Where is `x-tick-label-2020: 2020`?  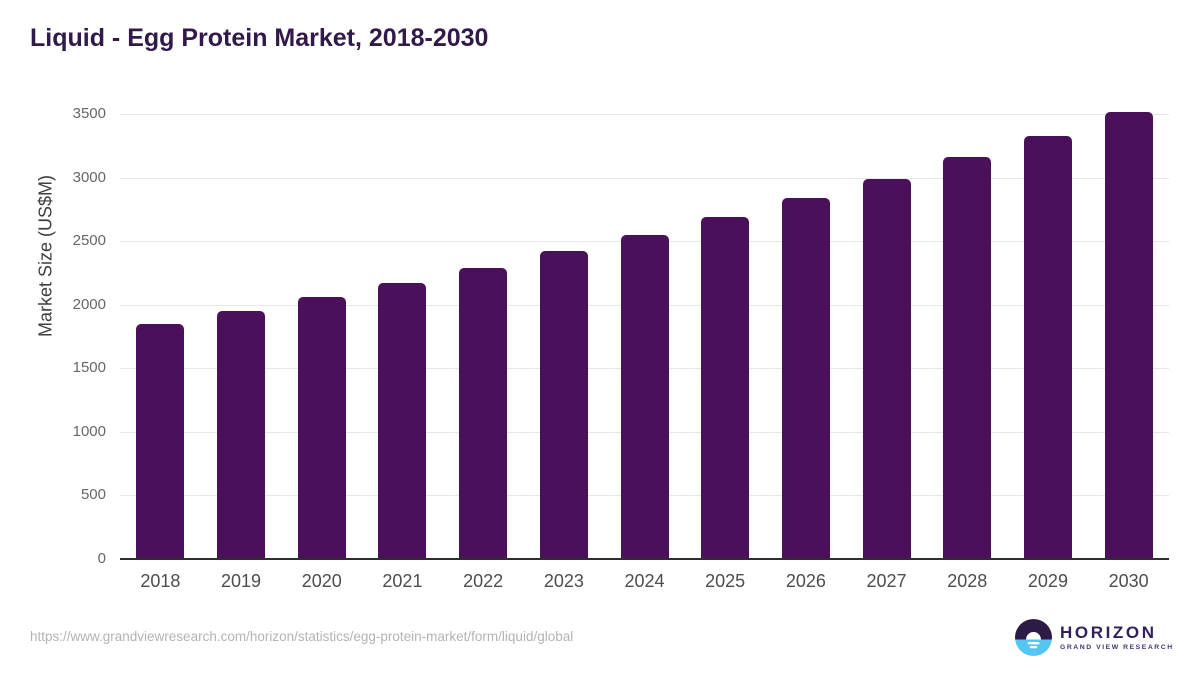
x-tick-label-2020: 2020 is located at coordinates (321, 581).